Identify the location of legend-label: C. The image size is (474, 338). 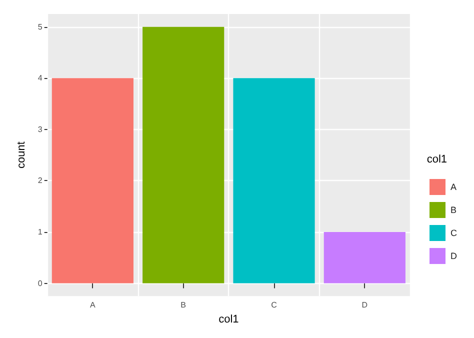
(454, 233).